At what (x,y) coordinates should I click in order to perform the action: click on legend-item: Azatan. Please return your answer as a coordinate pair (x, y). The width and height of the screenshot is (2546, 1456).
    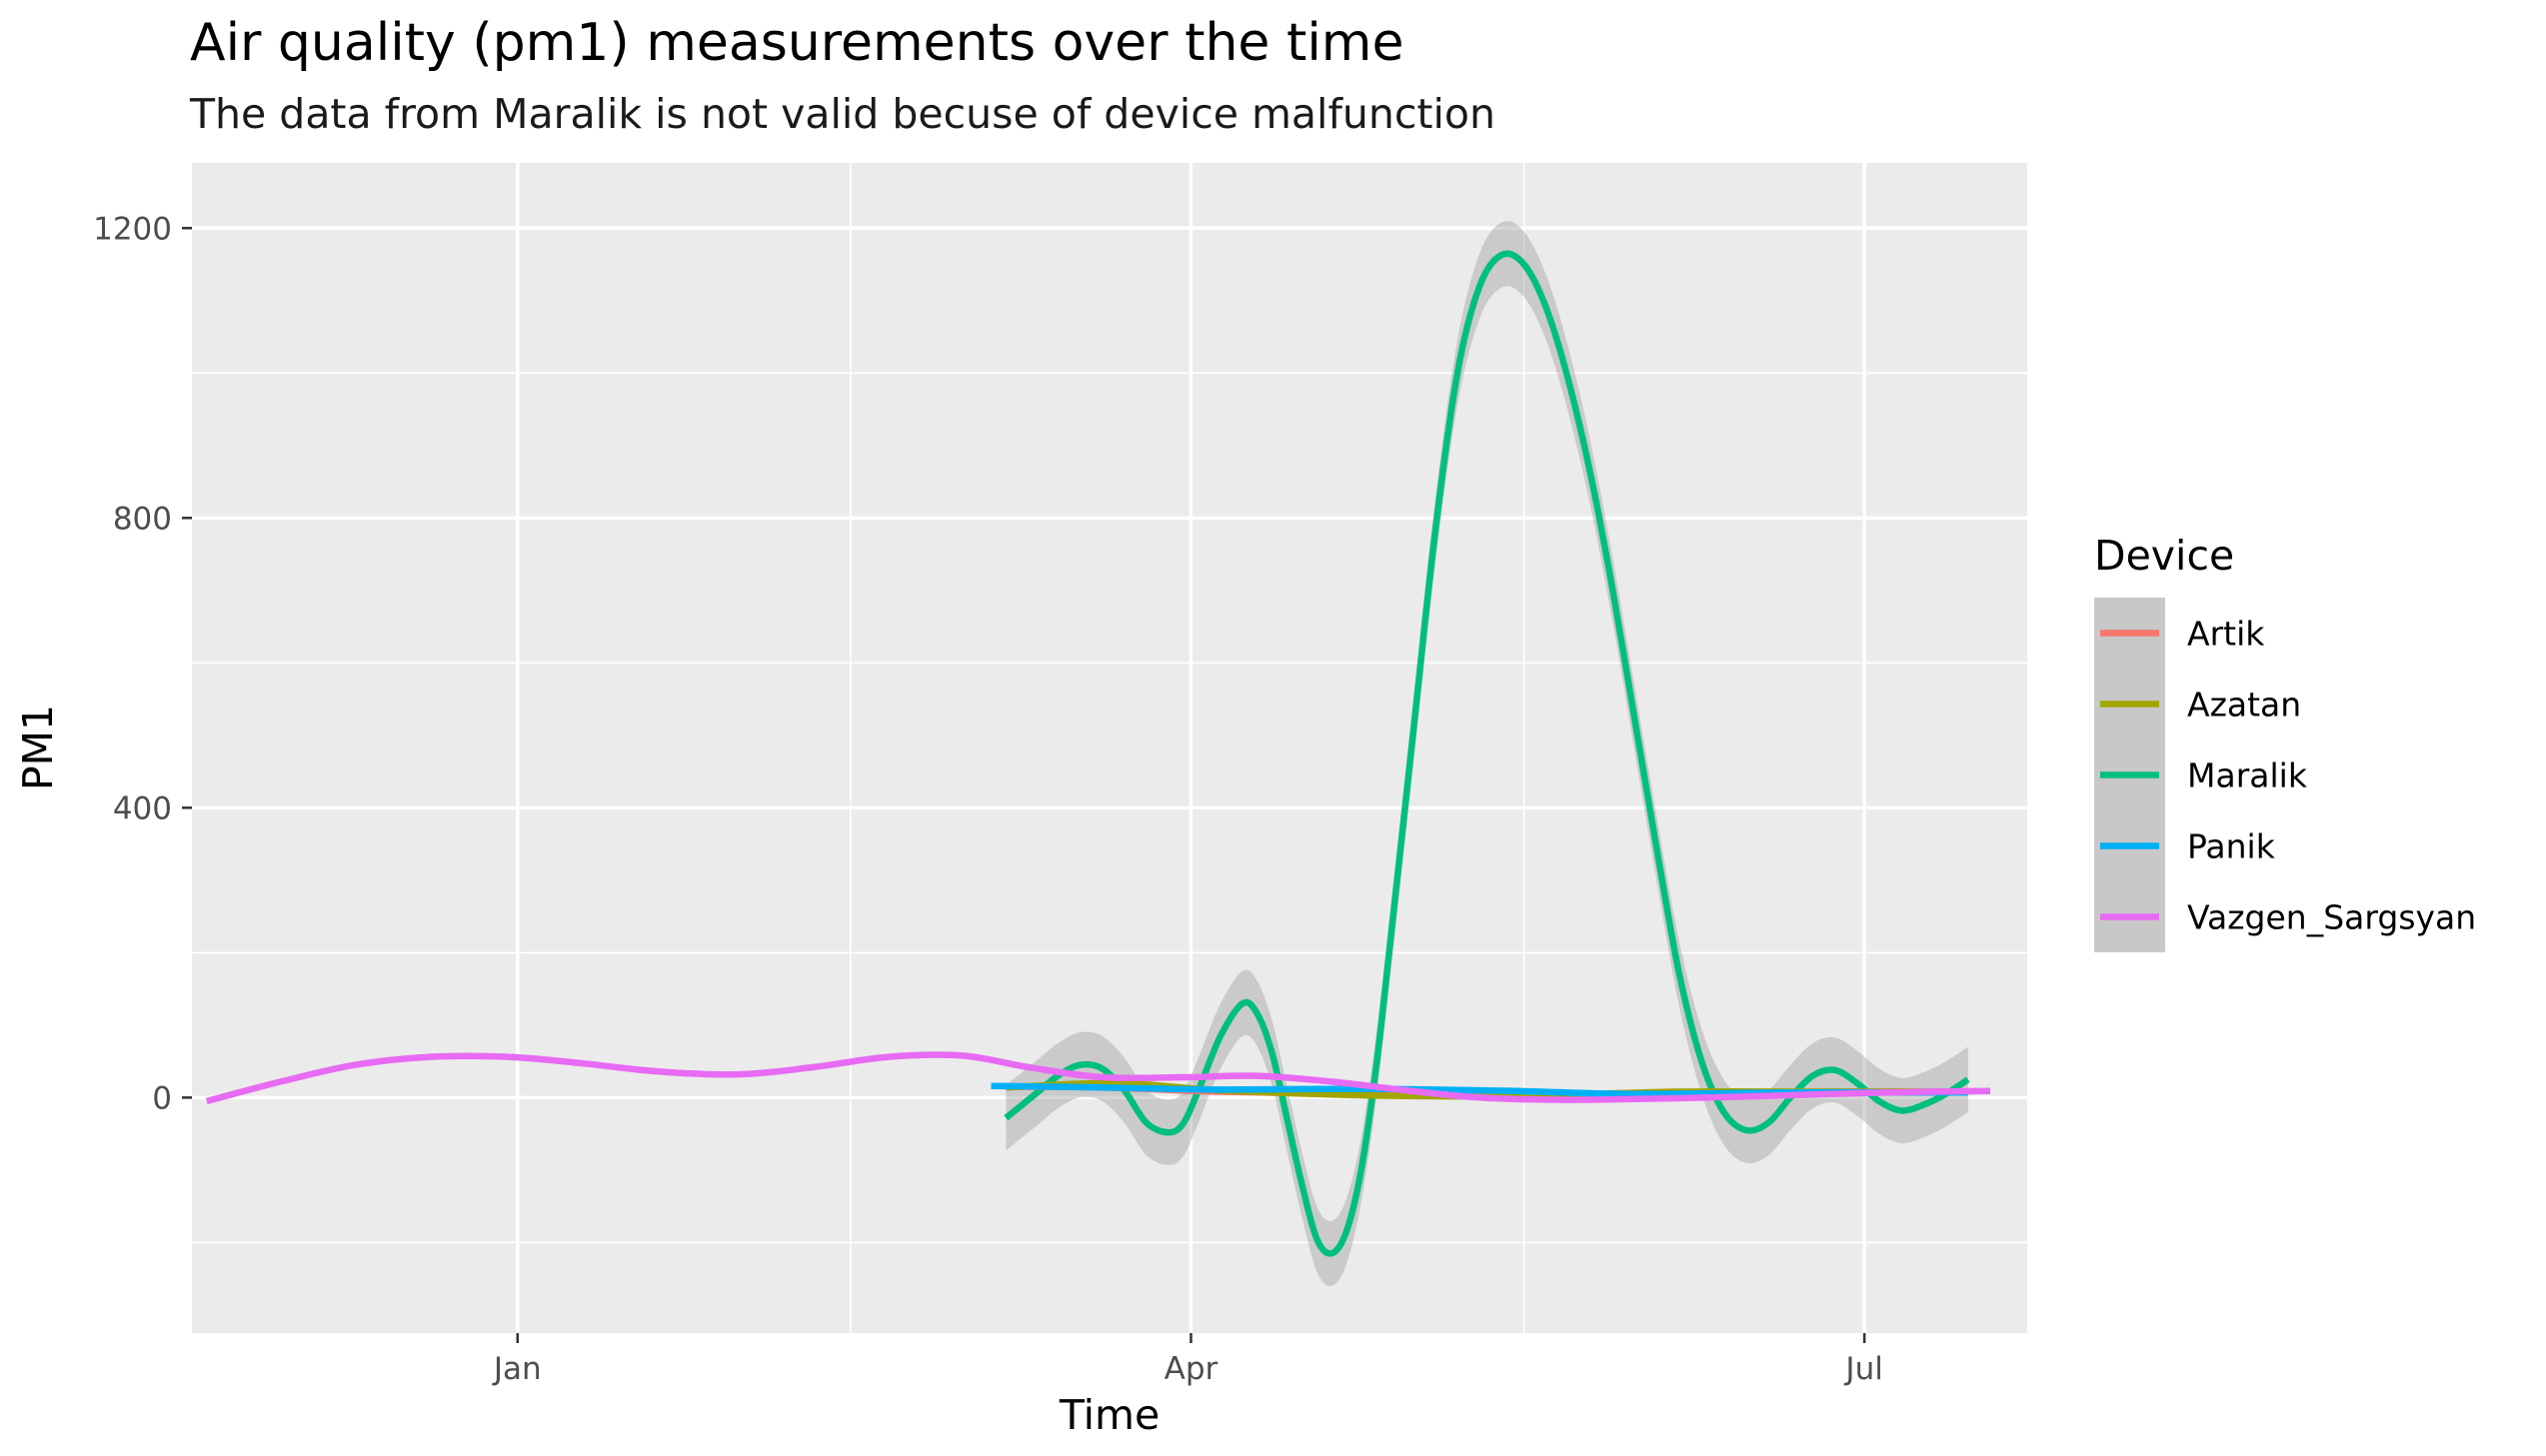
    Looking at the image, I should click on (2197, 704).